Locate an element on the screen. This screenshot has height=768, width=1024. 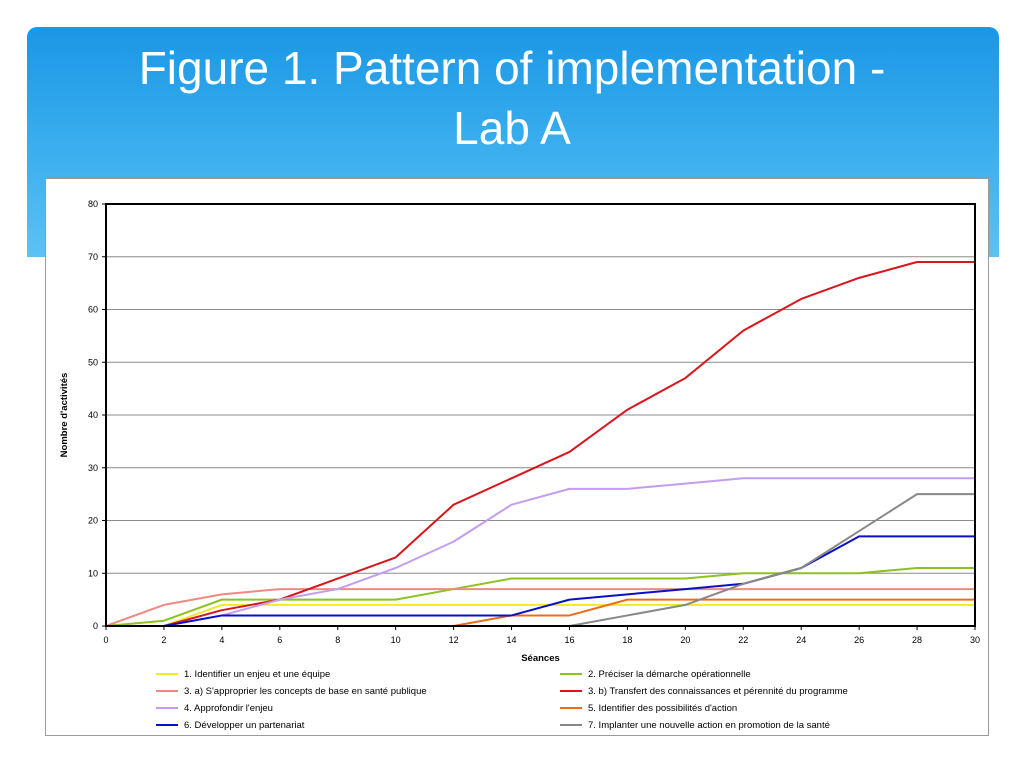
slide-title-line2: Lab A is located at coordinates (512, 128).